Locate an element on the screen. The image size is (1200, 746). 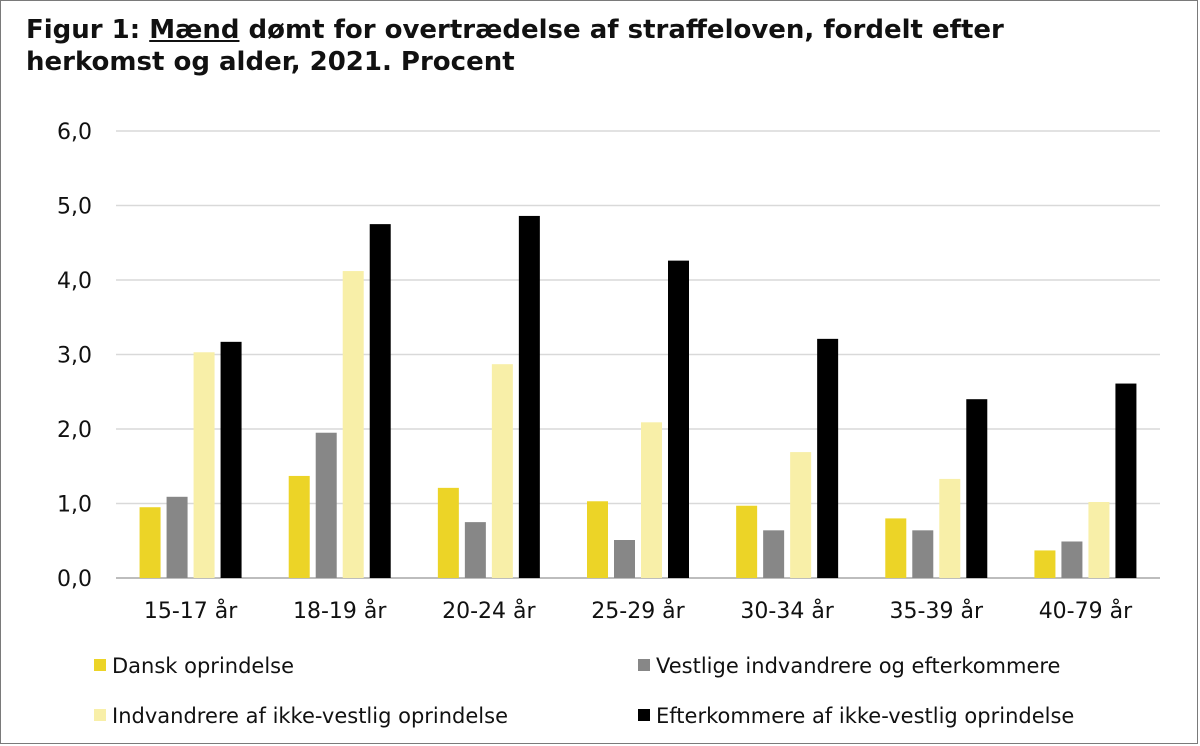
y-tick-label: 2,0 is located at coordinates (74, 430).